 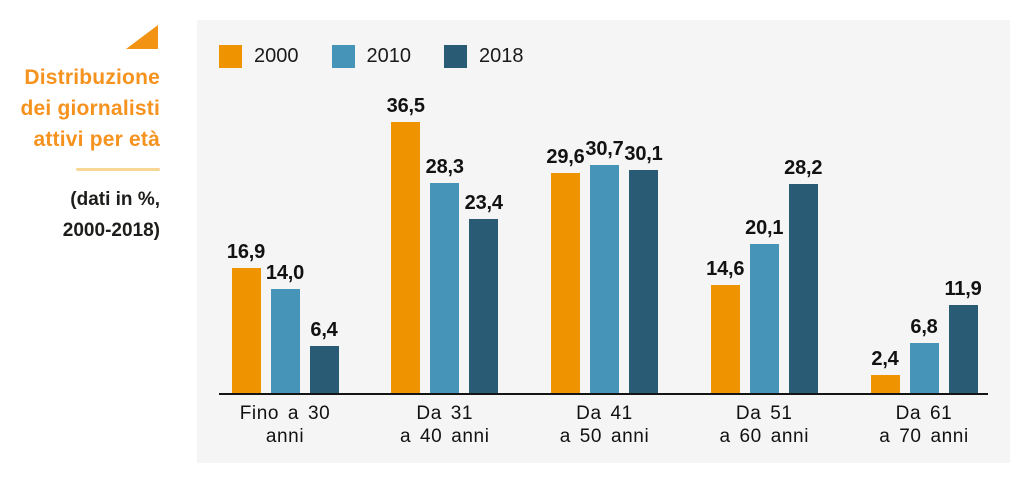 What do you see at coordinates (405, 106) in the screenshot?
I see `bar-value-label: 36,5` at bounding box center [405, 106].